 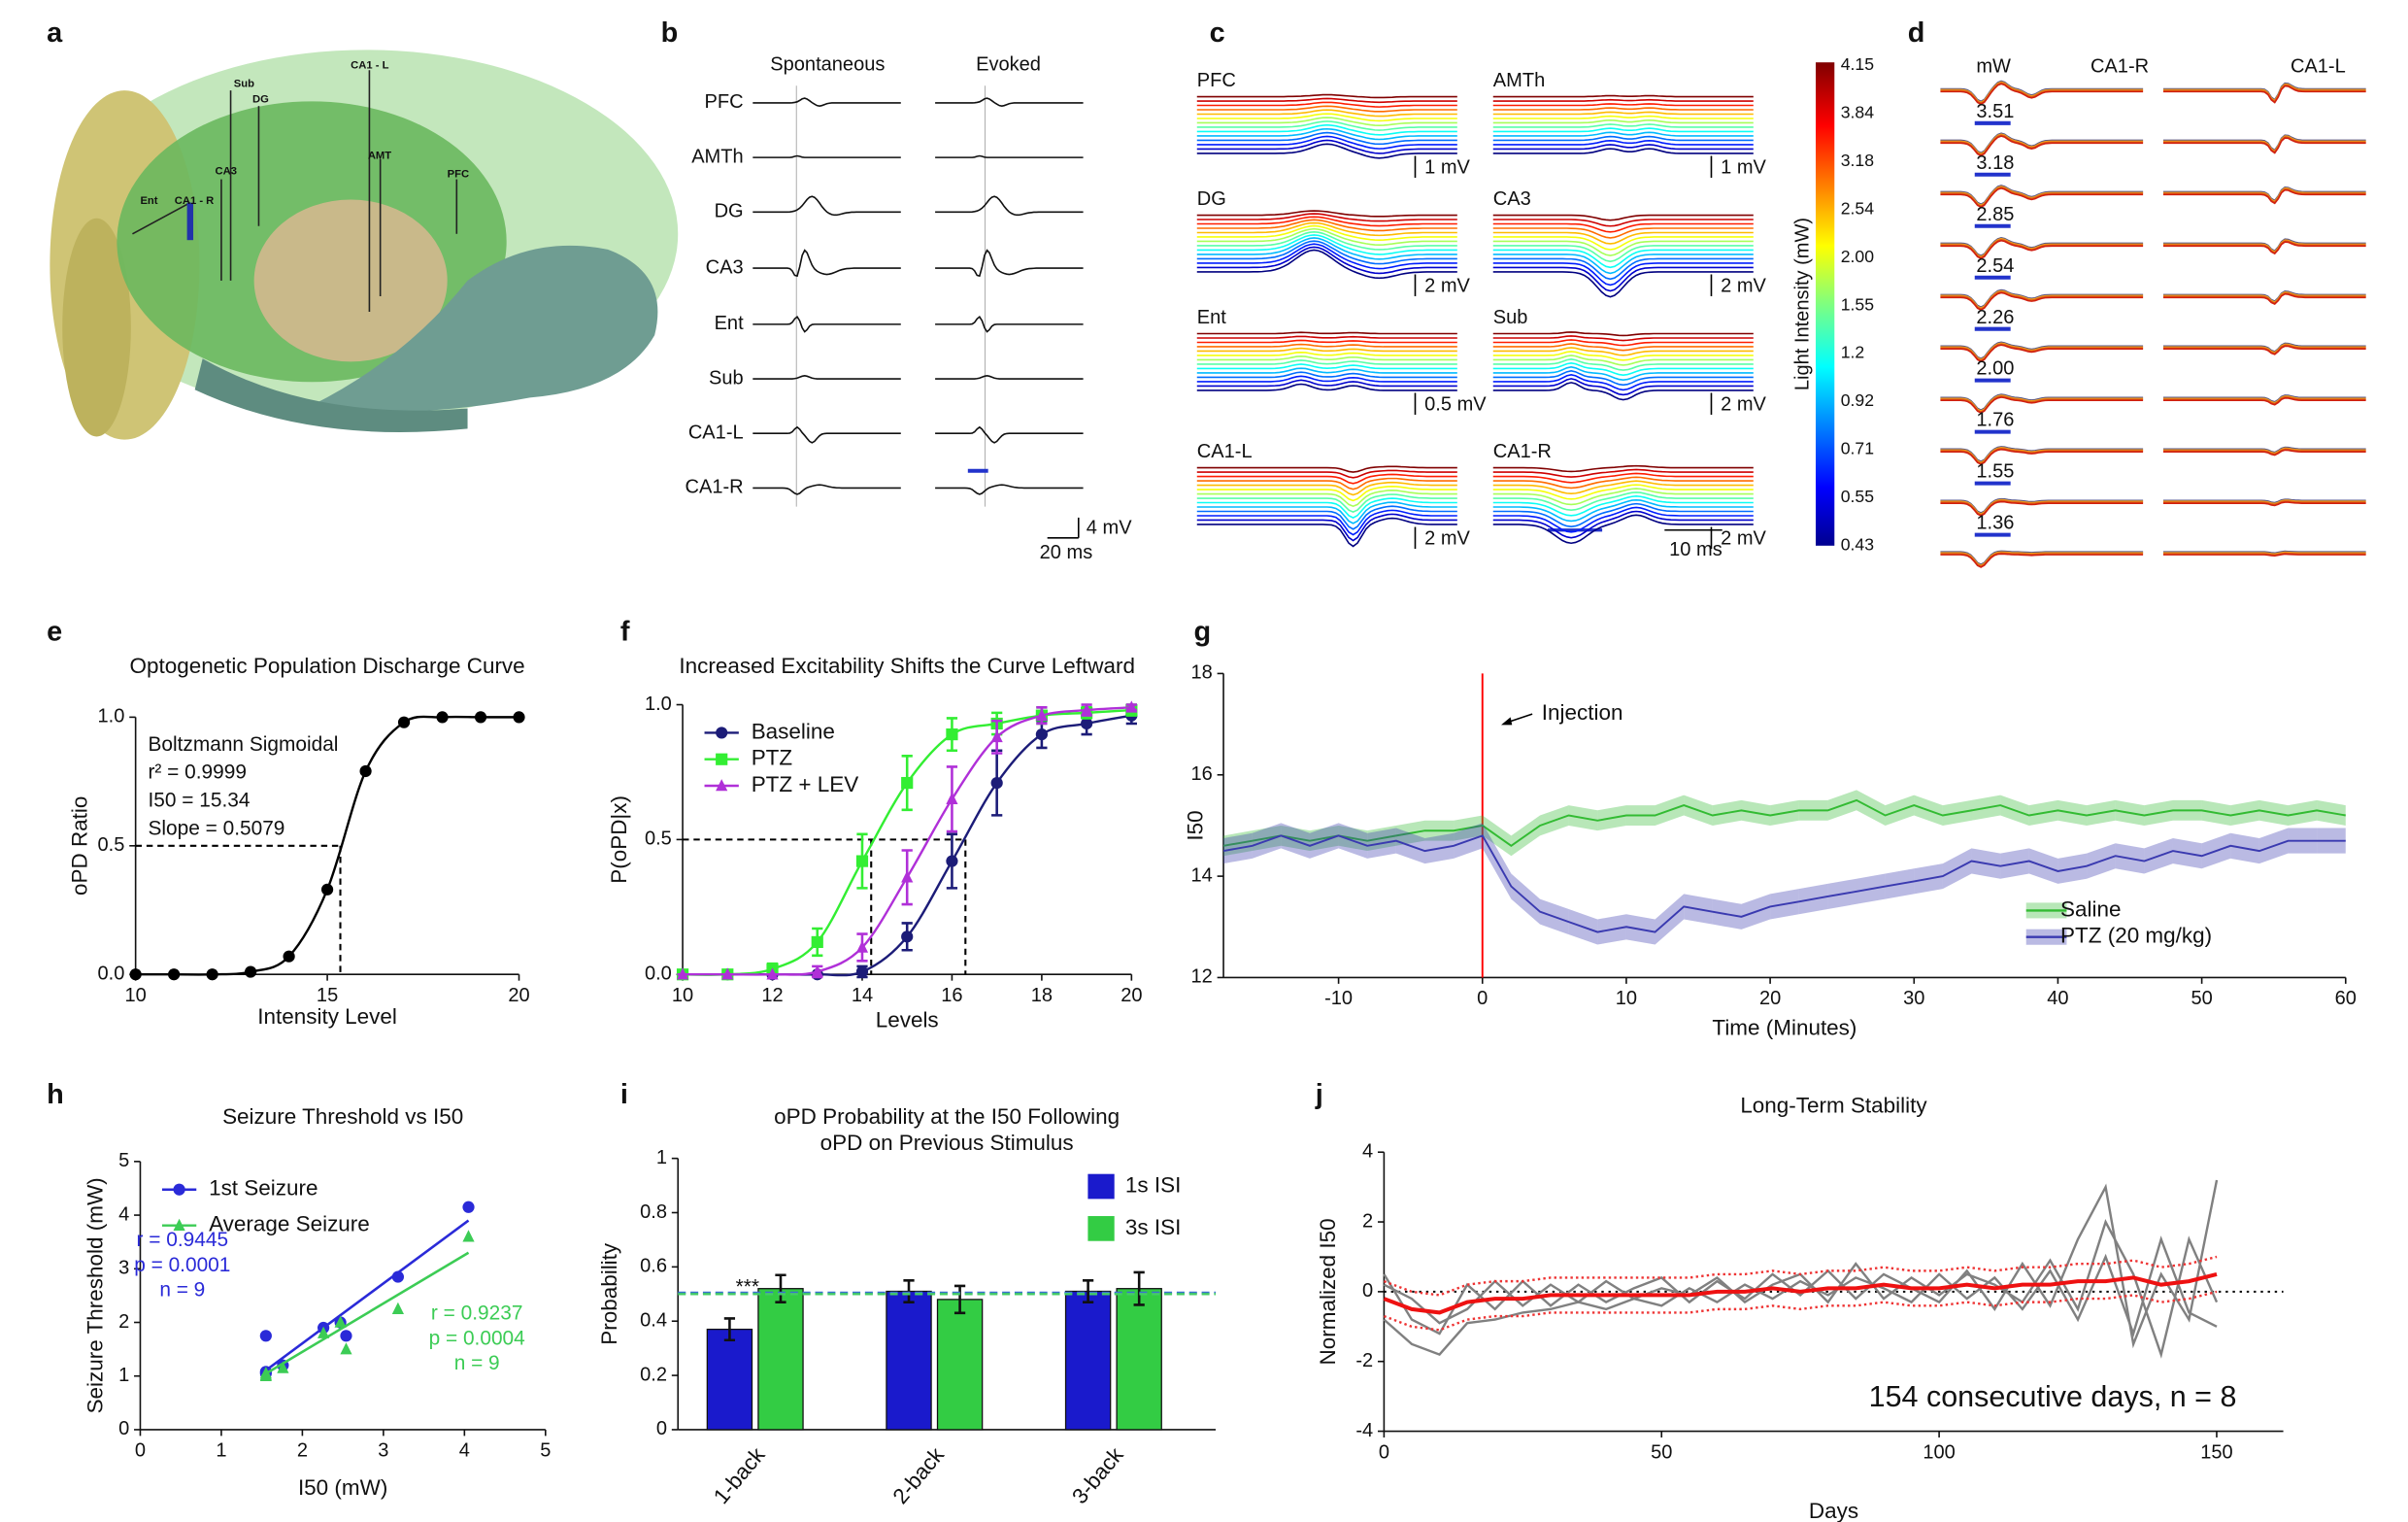 What do you see at coordinates (221, 1451) in the screenshot?
I see `x-tick-label: 1` at bounding box center [221, 1451].